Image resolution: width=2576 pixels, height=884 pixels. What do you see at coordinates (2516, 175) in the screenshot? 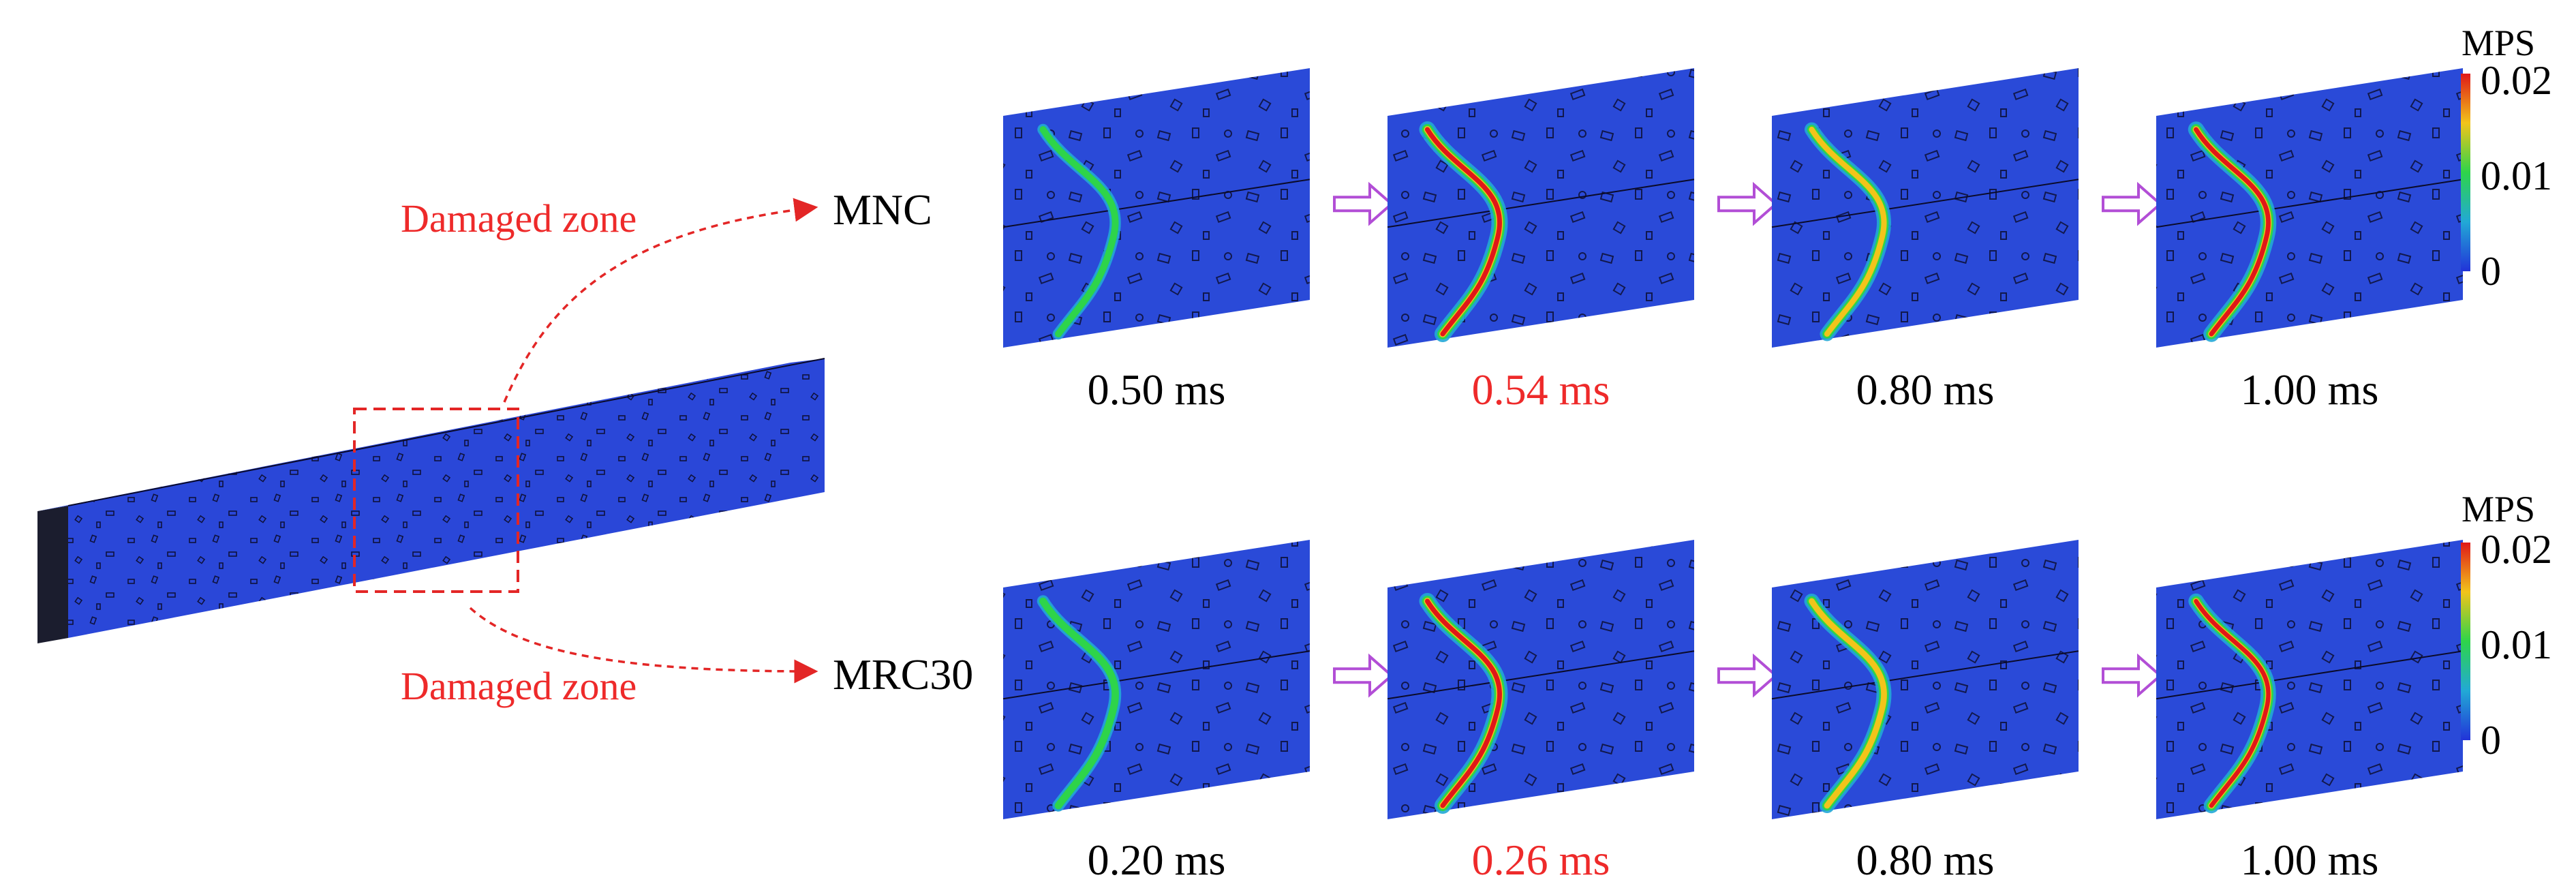
I see `legend-tick-mid-top: 0.01` at bounding box center [2516, 175].